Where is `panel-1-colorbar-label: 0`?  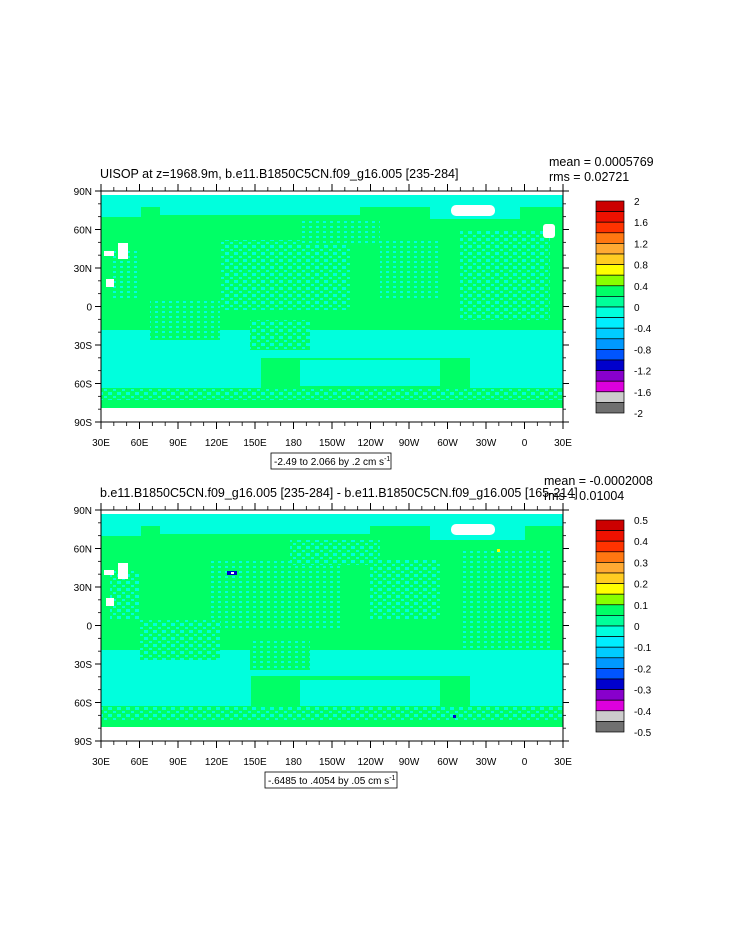
panel-1-colorbar-label: 0 is located at coordinates (637, 308).